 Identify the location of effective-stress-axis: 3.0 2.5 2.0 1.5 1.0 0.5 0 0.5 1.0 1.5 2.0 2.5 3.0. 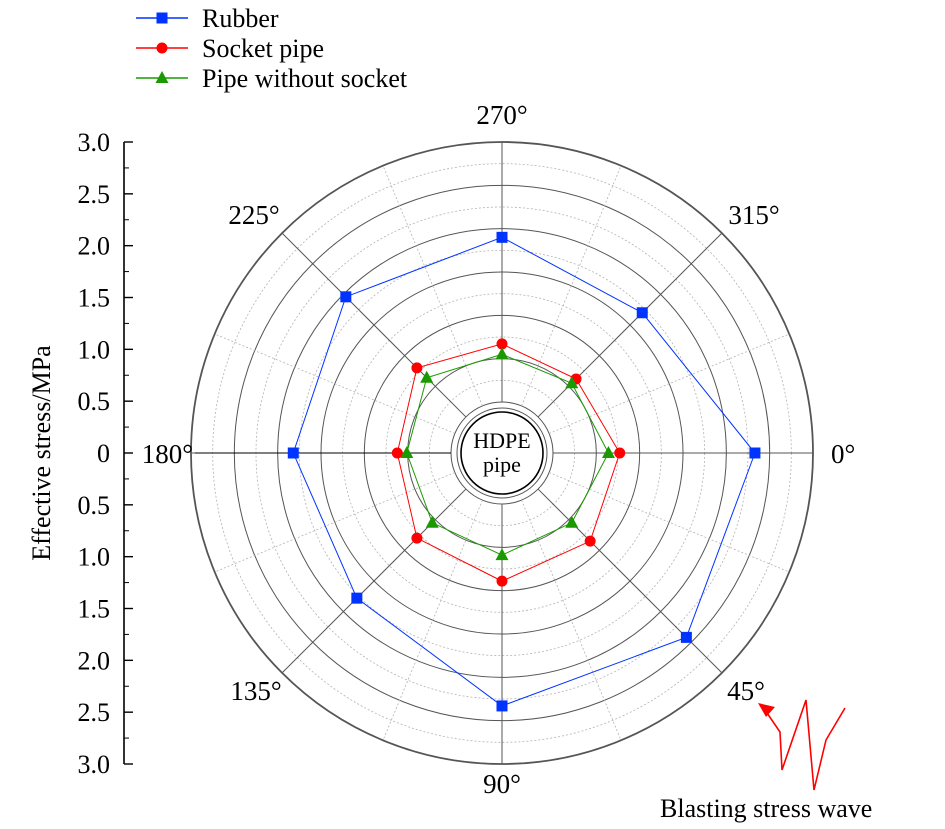
(105, 453).